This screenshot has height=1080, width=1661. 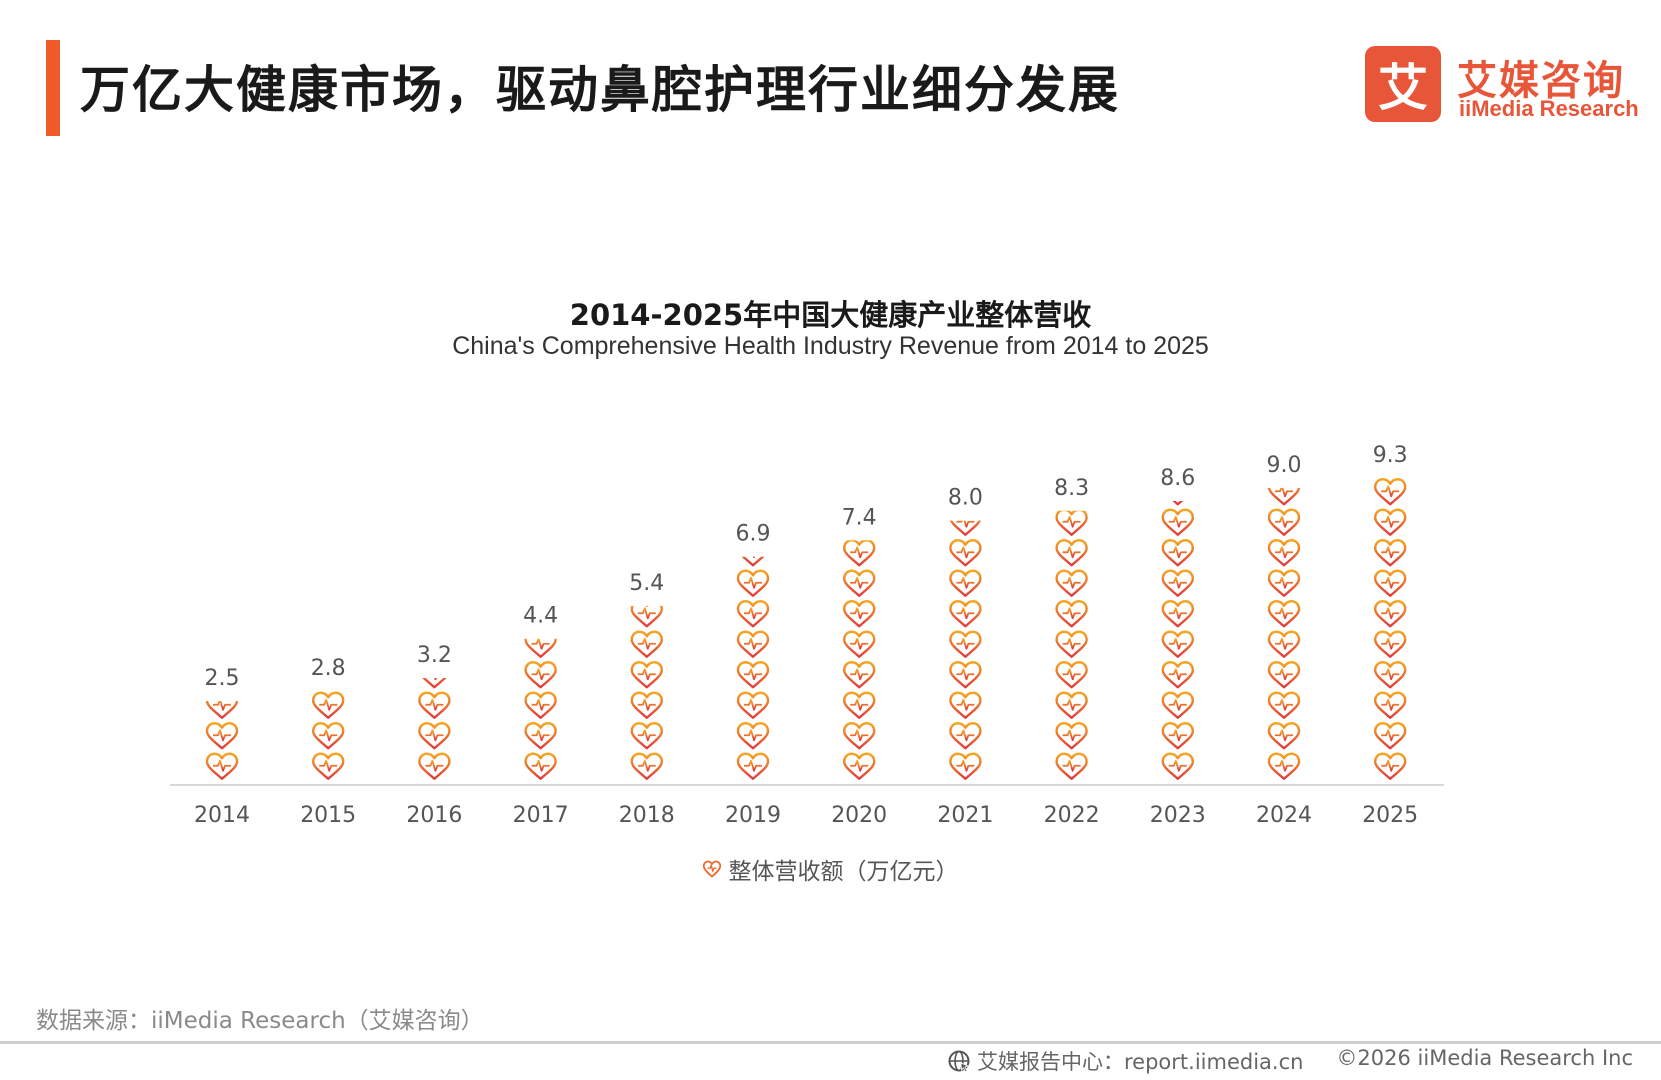 I want to click on bar-2015, so click(x=328, y=735).